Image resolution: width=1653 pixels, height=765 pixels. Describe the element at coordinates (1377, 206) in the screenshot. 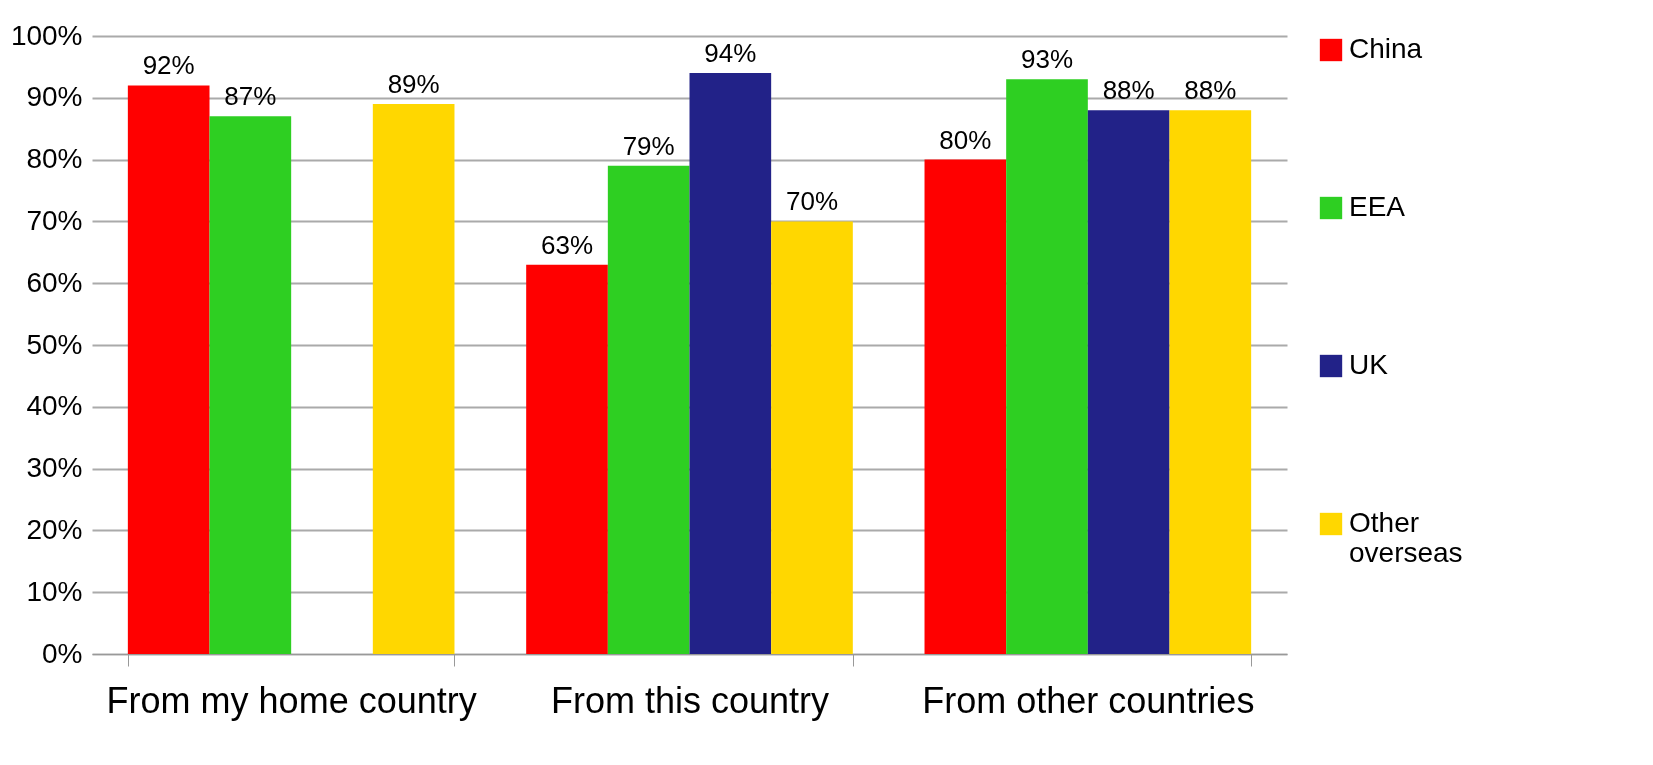

I see `legend-label: EEA` at that location.